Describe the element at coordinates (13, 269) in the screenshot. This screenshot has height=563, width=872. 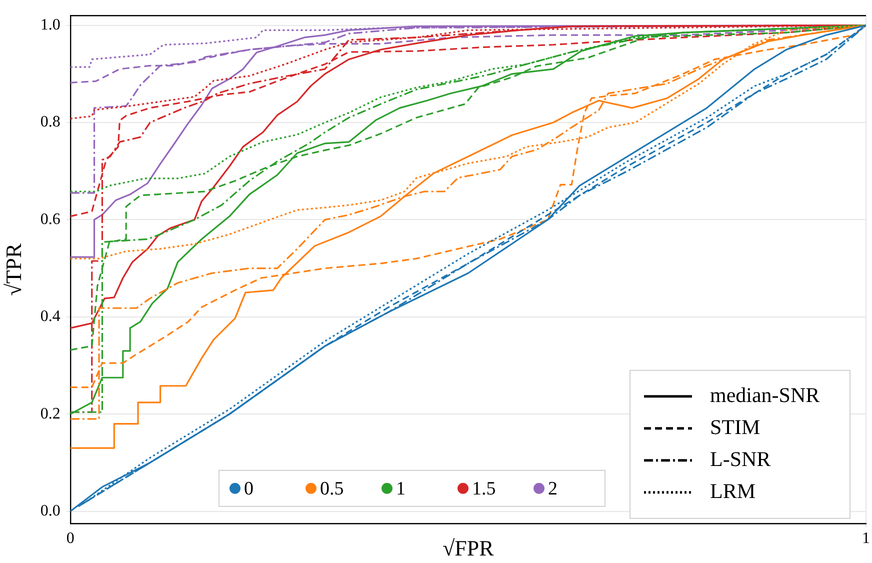
I see `y-axis-title: √TPR` at that location.